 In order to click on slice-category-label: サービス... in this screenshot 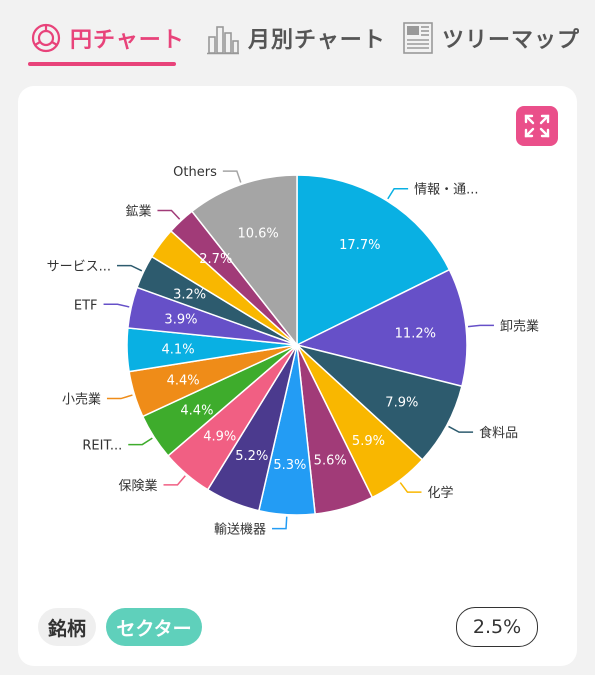, I will do `click(79, 267)`.